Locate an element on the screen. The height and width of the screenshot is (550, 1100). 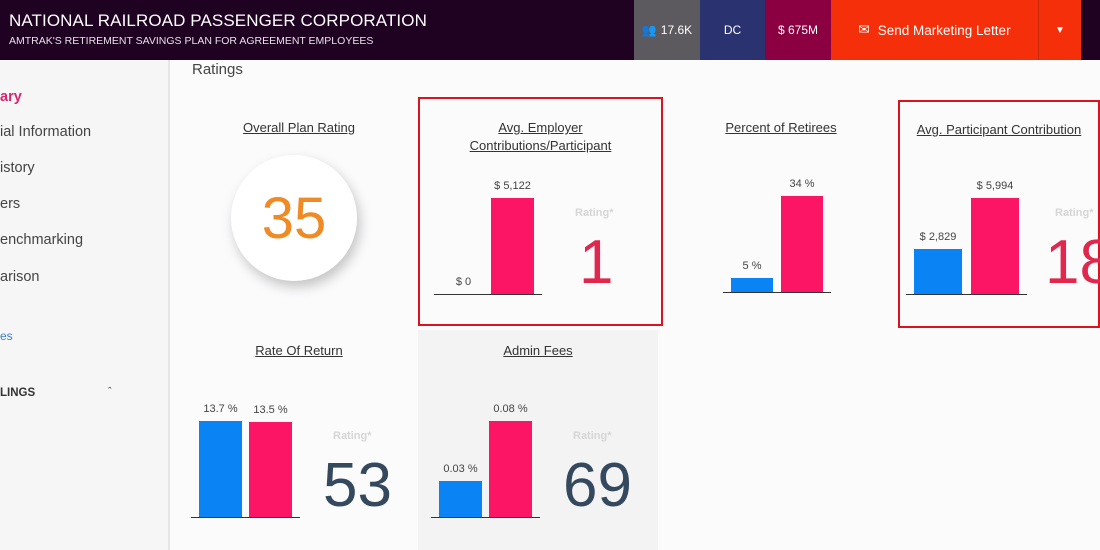
sidebar-link: es is located at coordinates (6, 336).